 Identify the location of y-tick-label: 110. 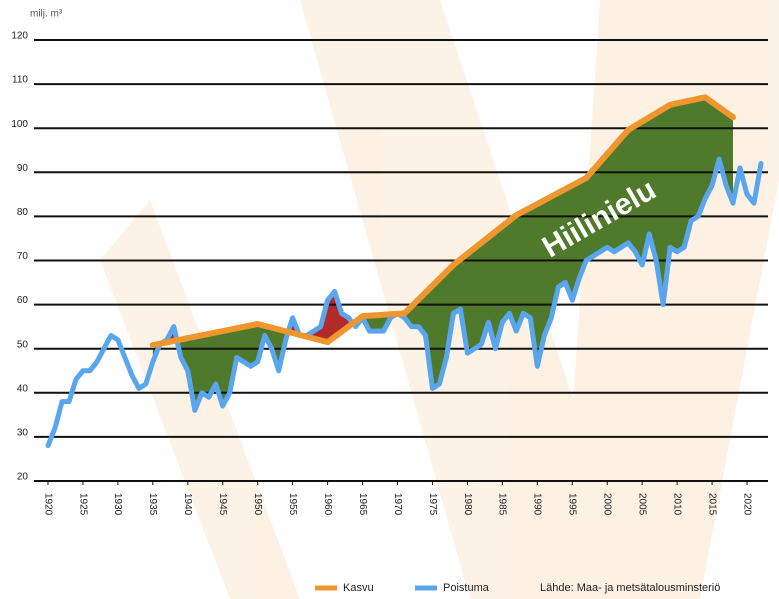
(20, 80).